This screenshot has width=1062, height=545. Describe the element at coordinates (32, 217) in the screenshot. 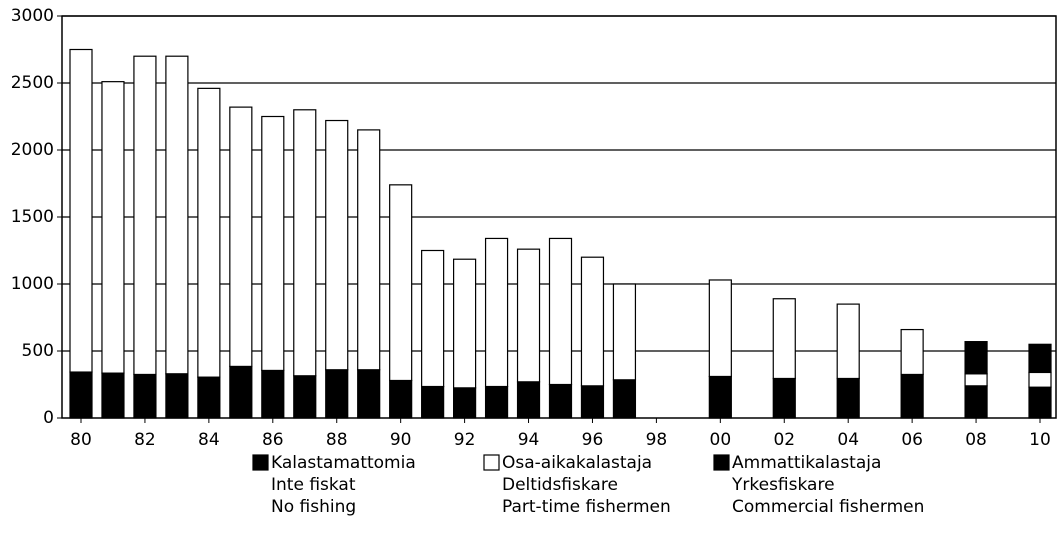

I see `y-tick-label: 1500` at that location.